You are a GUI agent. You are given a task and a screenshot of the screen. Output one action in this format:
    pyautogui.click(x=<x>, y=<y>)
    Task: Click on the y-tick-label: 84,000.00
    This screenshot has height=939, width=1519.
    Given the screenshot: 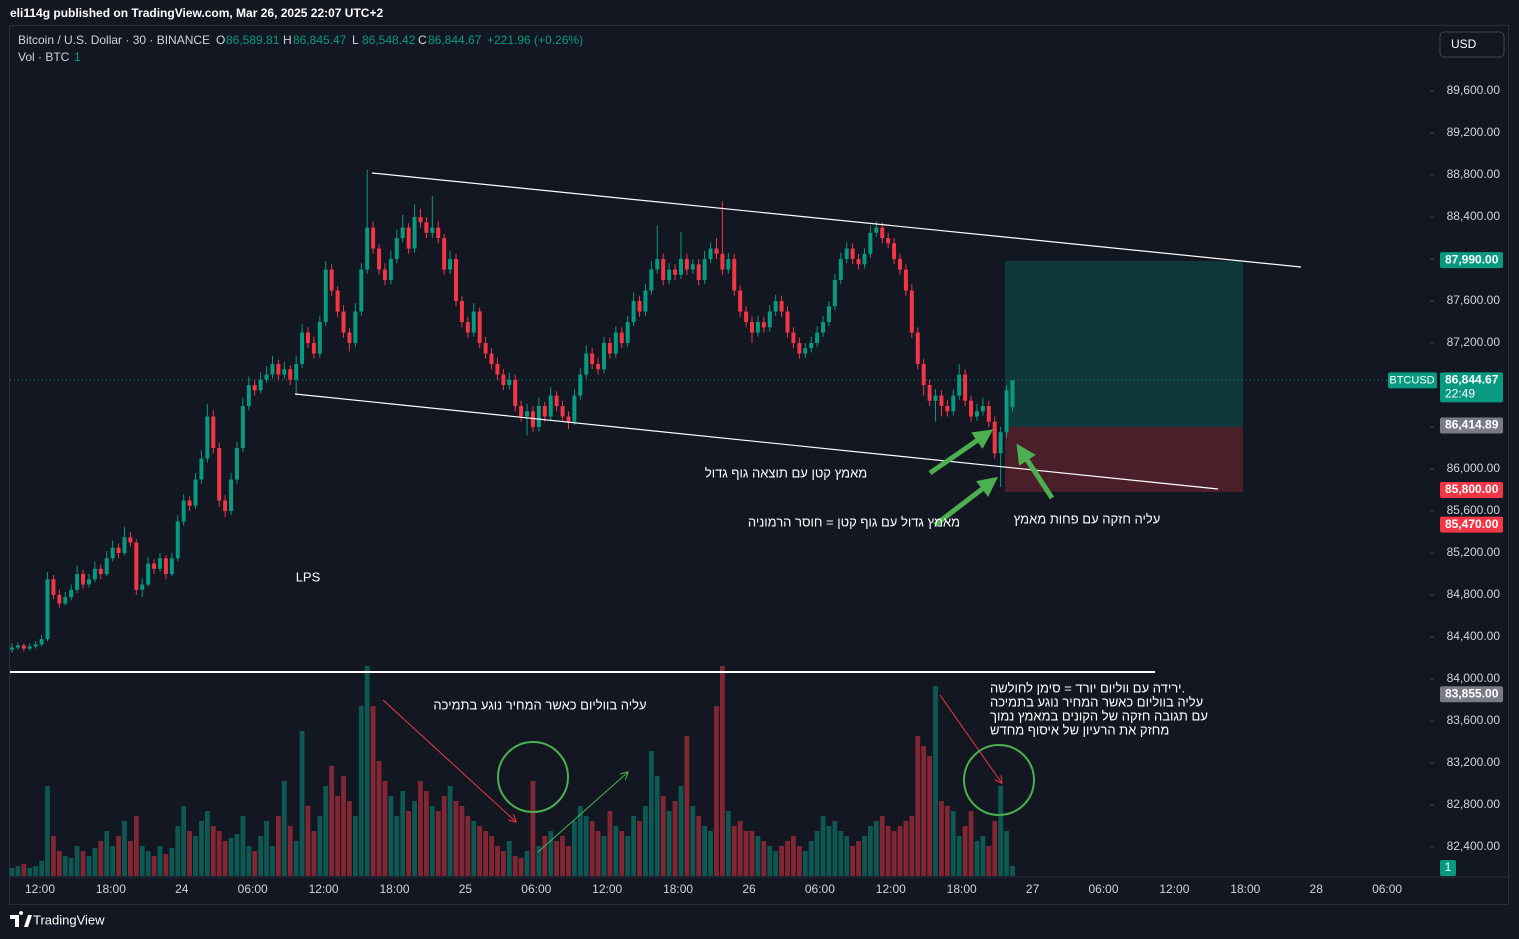 What is the action you would take?
    pyautogui.click(x=1474, y=678)
    